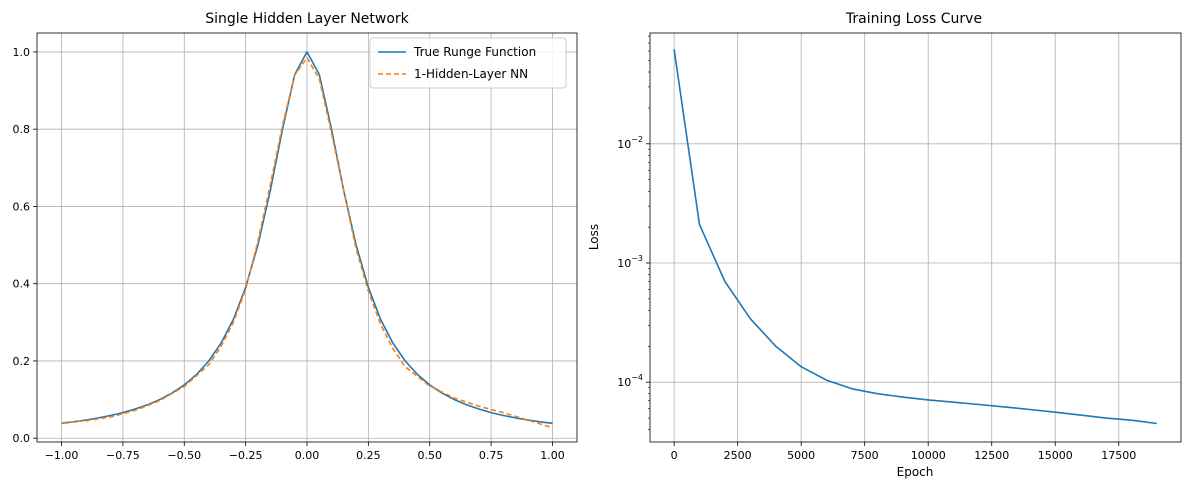 This screenshot has height=490, width=1189. Describe the element at coordinates (991, 455) in the screenshot. I see `loss-x-tick-label: 12500` at that location.